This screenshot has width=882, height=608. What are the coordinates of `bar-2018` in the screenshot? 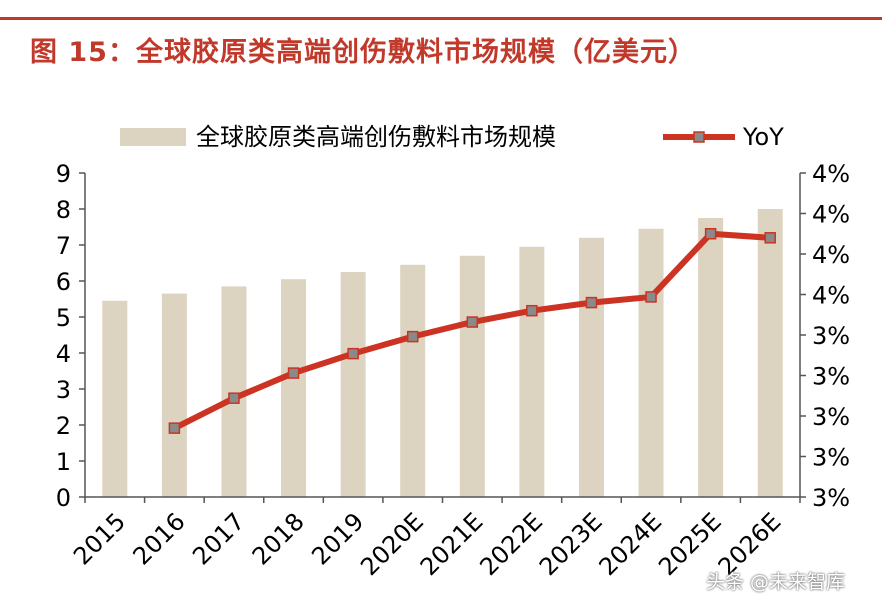 It's located at (294, 388).